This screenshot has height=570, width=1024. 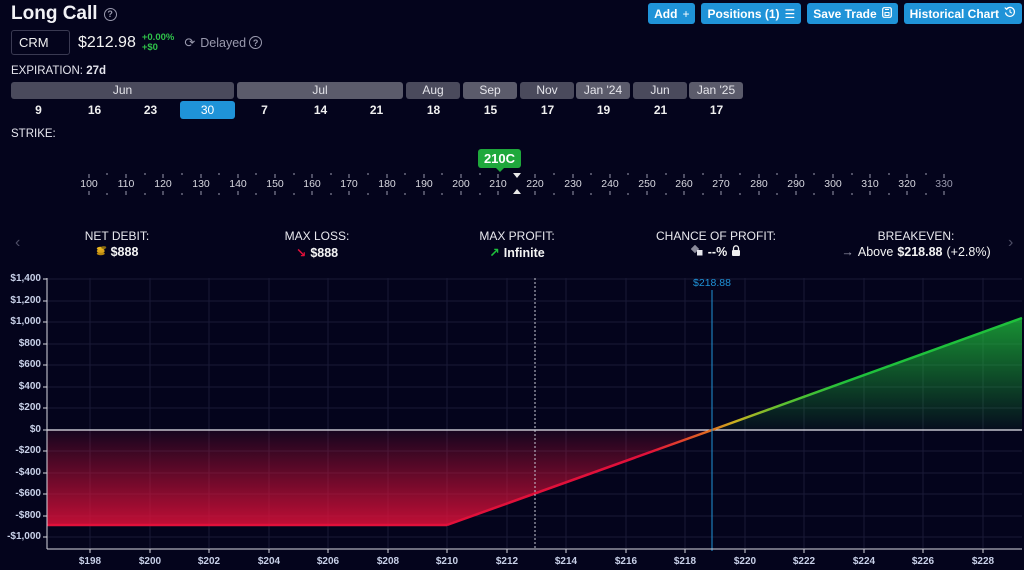 What do you see at coordinates (507, 561) in the screenshot?
I see `x-tick: $212` at bounding box center [507, 561].